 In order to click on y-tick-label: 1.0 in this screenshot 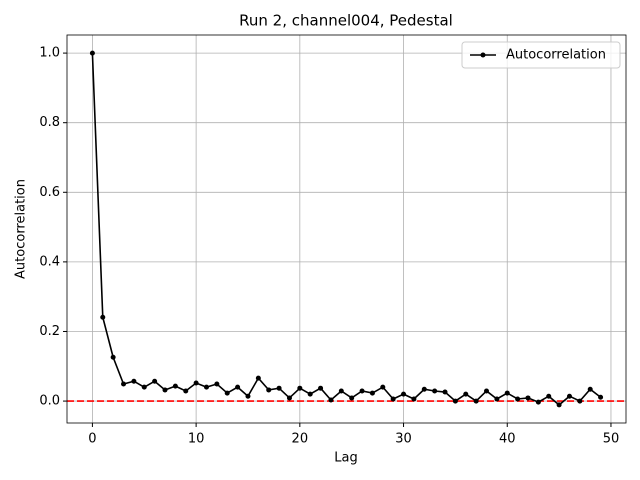, I will do `click(49, 53)`.